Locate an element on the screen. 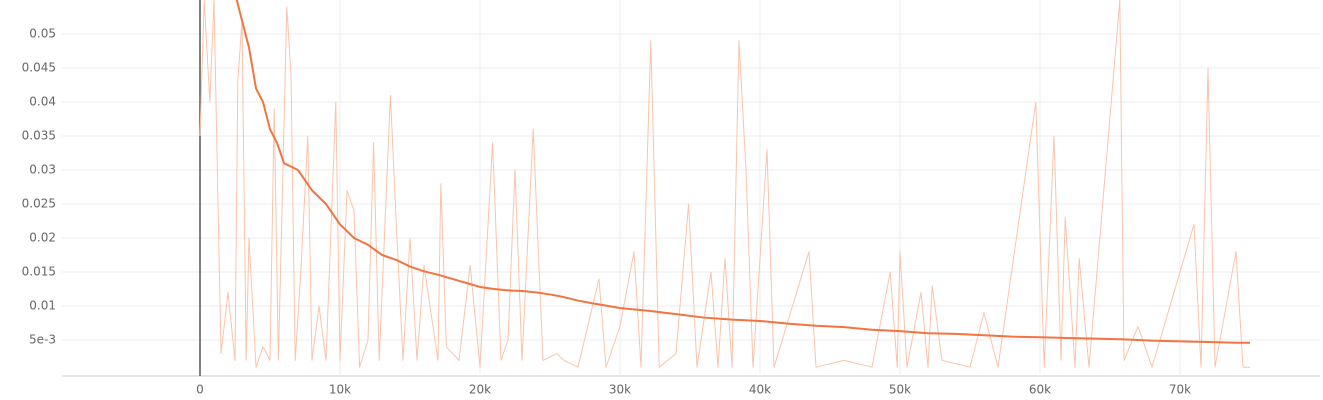  x-tick-label: 40k is located at coordinates (760, 390).